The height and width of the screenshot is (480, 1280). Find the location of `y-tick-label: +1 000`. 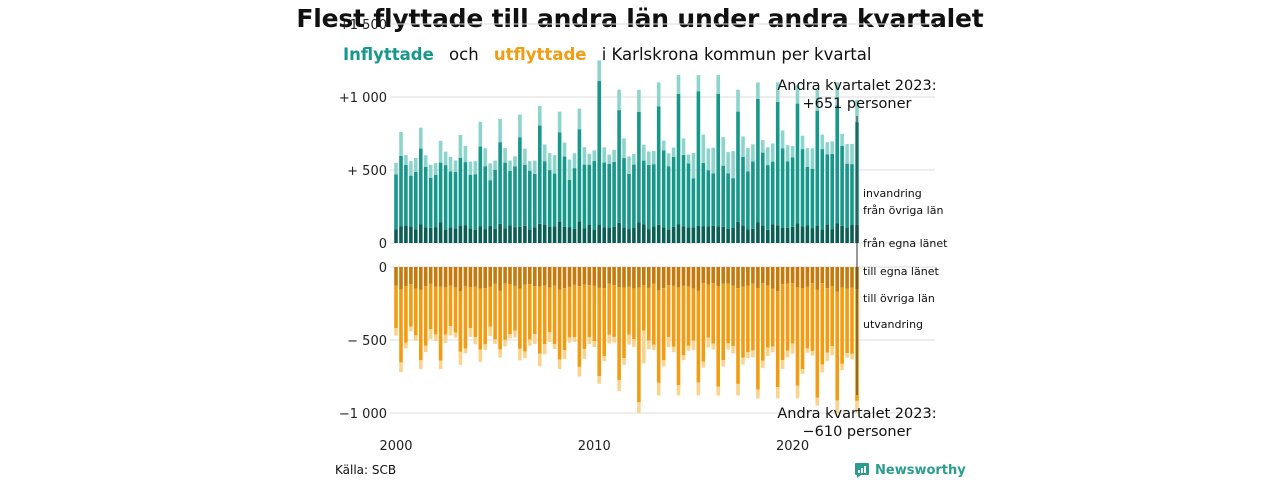

y-tick-label: +1 000 is located at coordinates (363, 98).